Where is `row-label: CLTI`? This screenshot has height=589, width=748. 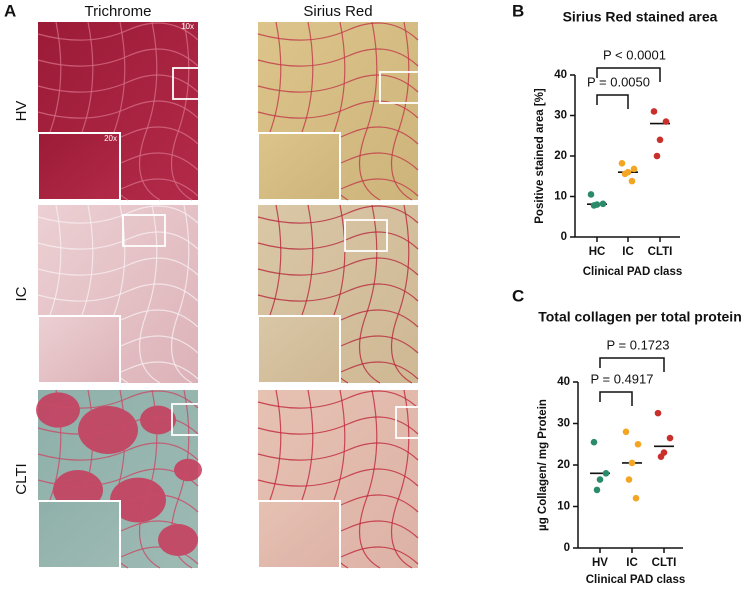 row-label: CLTI is located at coordinates (21, 478).